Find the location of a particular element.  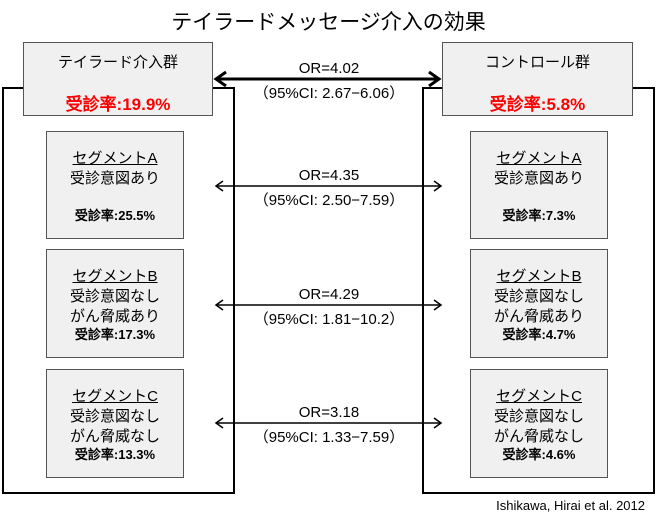

arrow-overall is located at coordinates (327, 79).